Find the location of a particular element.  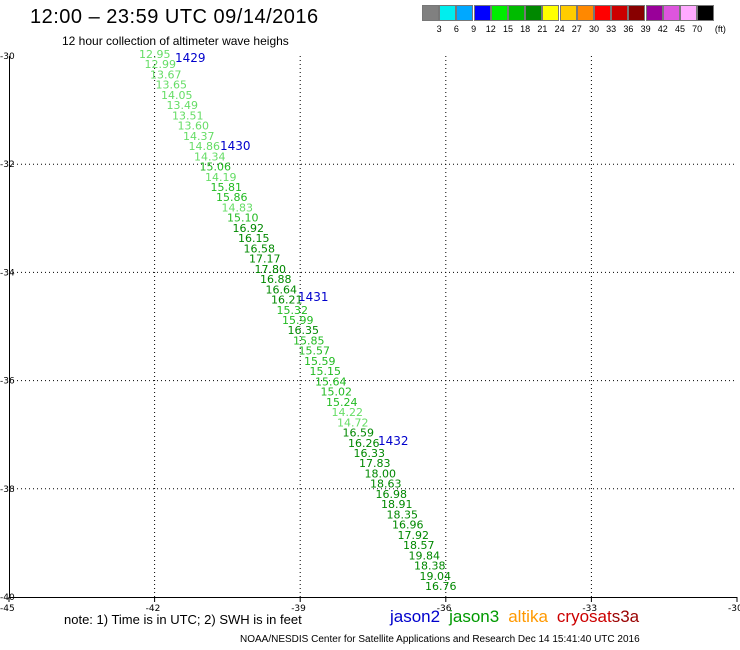

y-tick-label: -30 is located at coordinates (7, 57).